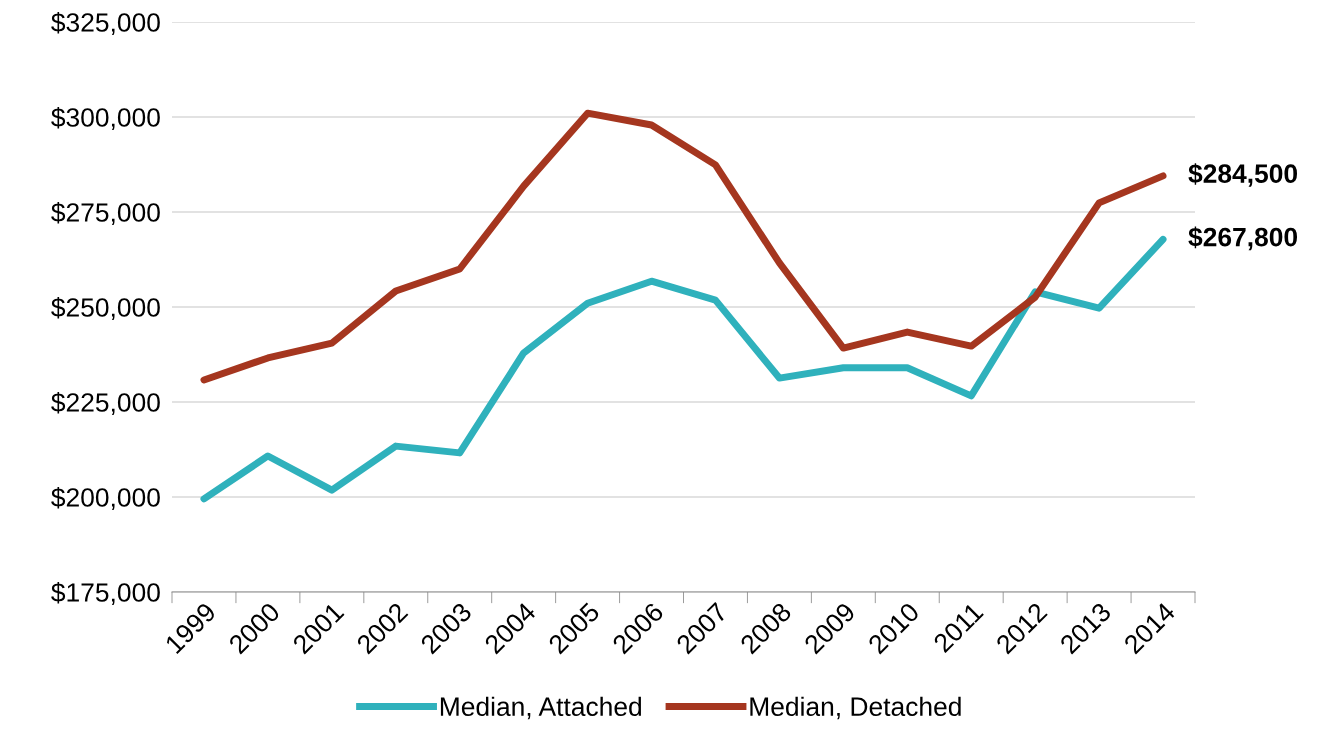 Image resolution: width=1322 pixels, height=745 pixels. Describe the element at coordinates (1243, 238) in the screenshot. I see `annotation: $267,800` at that location.